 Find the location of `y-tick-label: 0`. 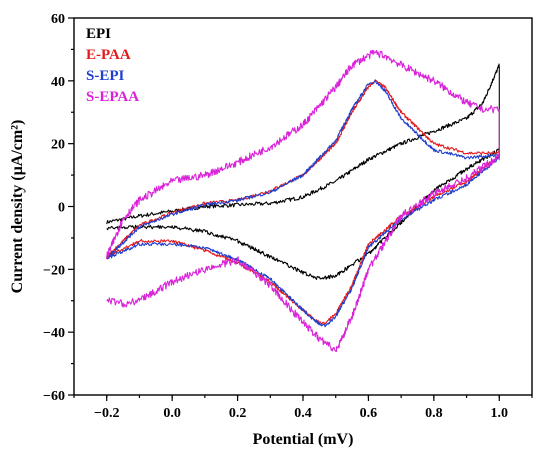

y-tick-label: 0 is located at coordinates (61, 208).